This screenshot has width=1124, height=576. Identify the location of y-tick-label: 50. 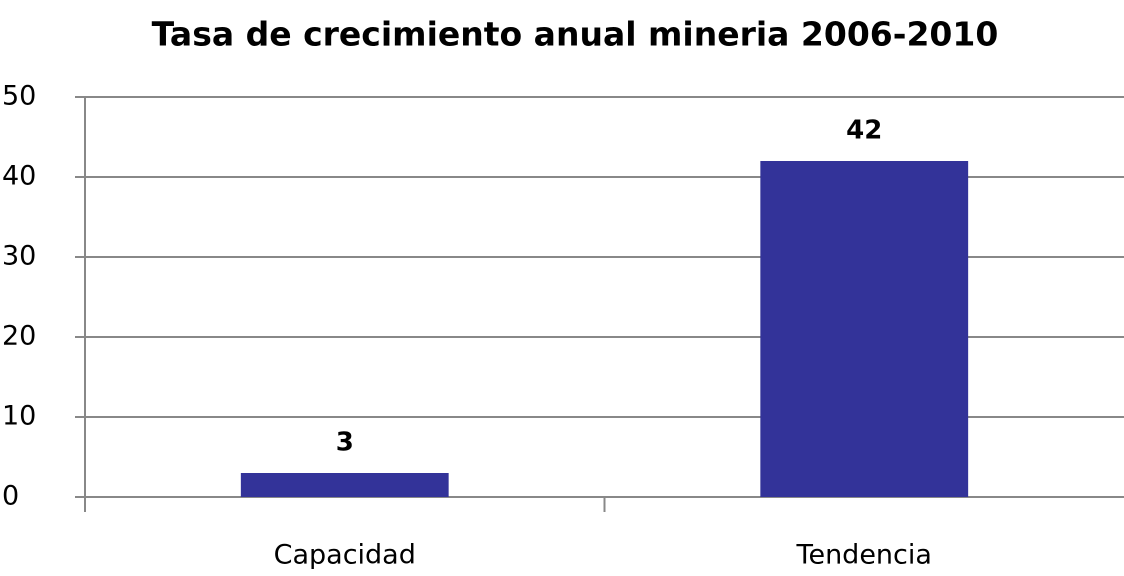
(19, 96).